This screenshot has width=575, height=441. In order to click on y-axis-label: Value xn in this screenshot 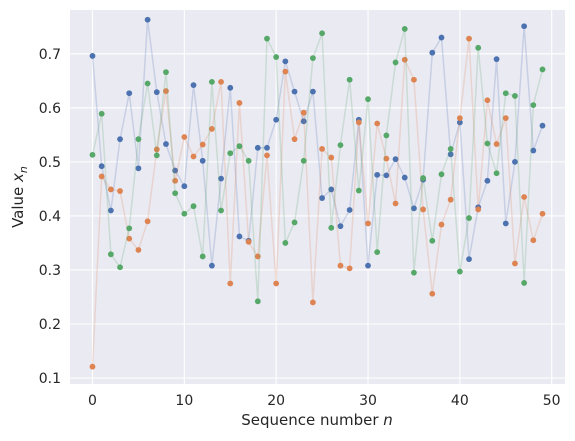, I will do `click(19, 197)`.